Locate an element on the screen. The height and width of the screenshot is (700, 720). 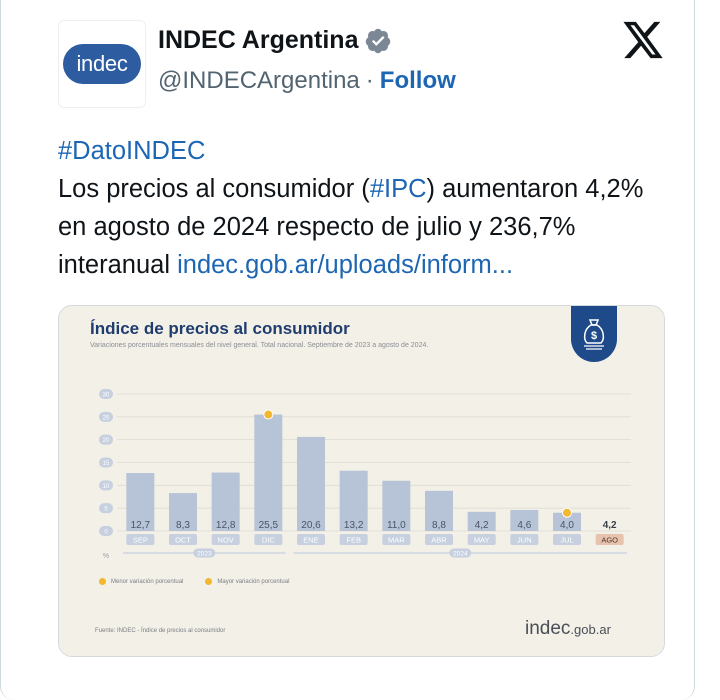
legend-max: Mayor variación porcentual is located at coordinates (247, 581).